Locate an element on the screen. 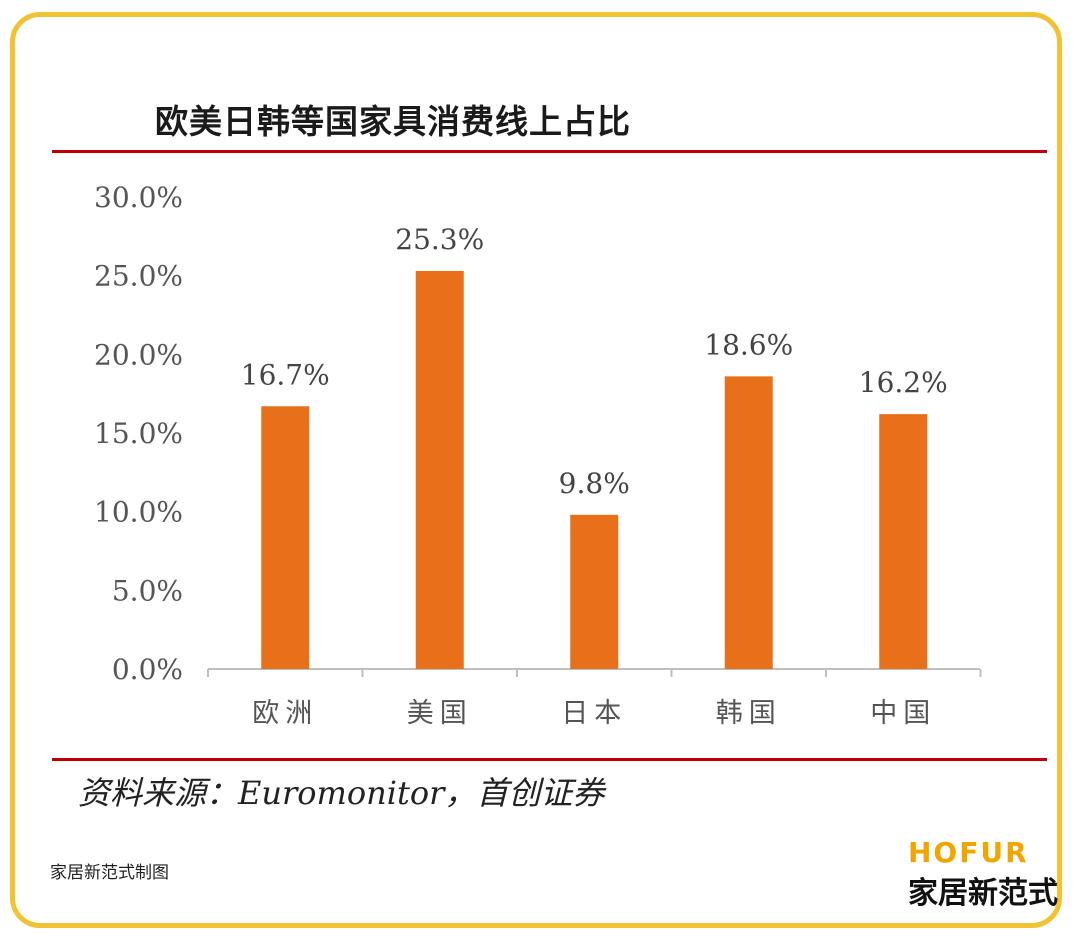 The image size is (1080, 950). y-tick-label: 30.0% is located at coordinates (138, 197).